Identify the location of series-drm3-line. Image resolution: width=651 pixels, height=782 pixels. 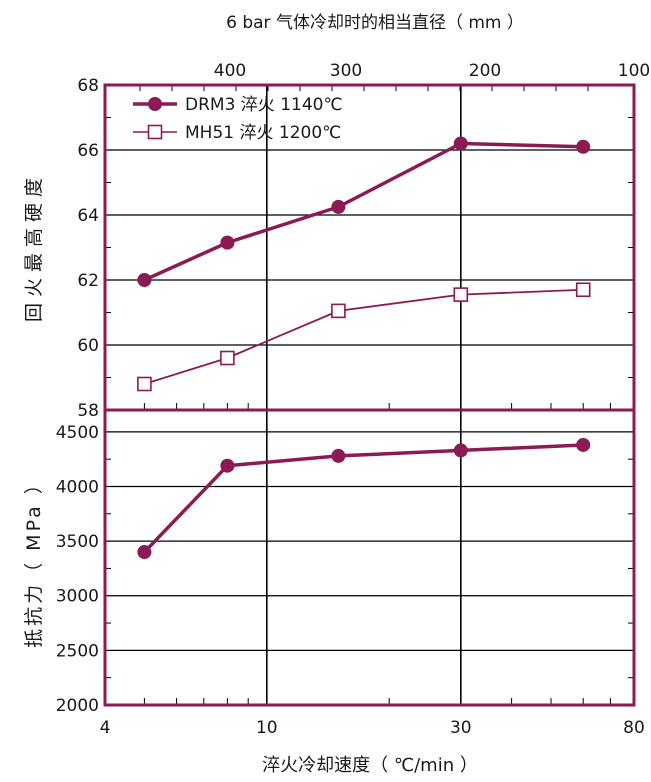
(363, 211).